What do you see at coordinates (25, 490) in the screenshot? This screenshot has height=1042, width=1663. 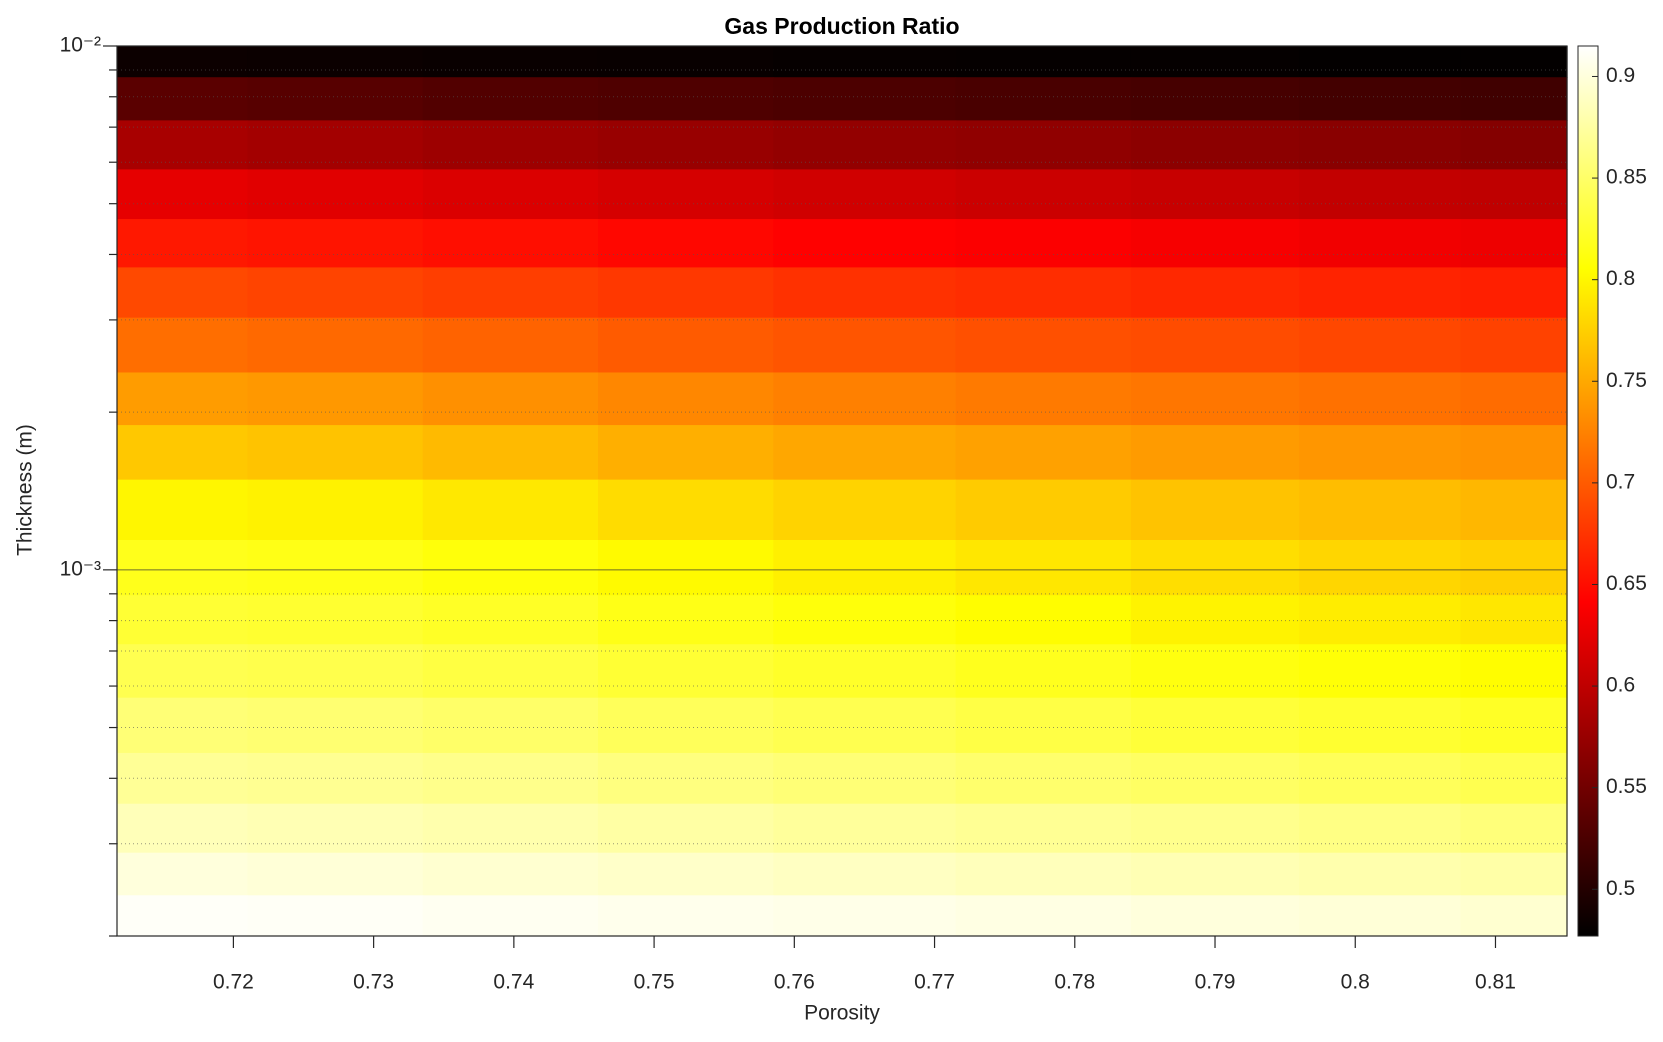 I see `y-axis-label: Thickness (m)` at bounding box center [25, 490].